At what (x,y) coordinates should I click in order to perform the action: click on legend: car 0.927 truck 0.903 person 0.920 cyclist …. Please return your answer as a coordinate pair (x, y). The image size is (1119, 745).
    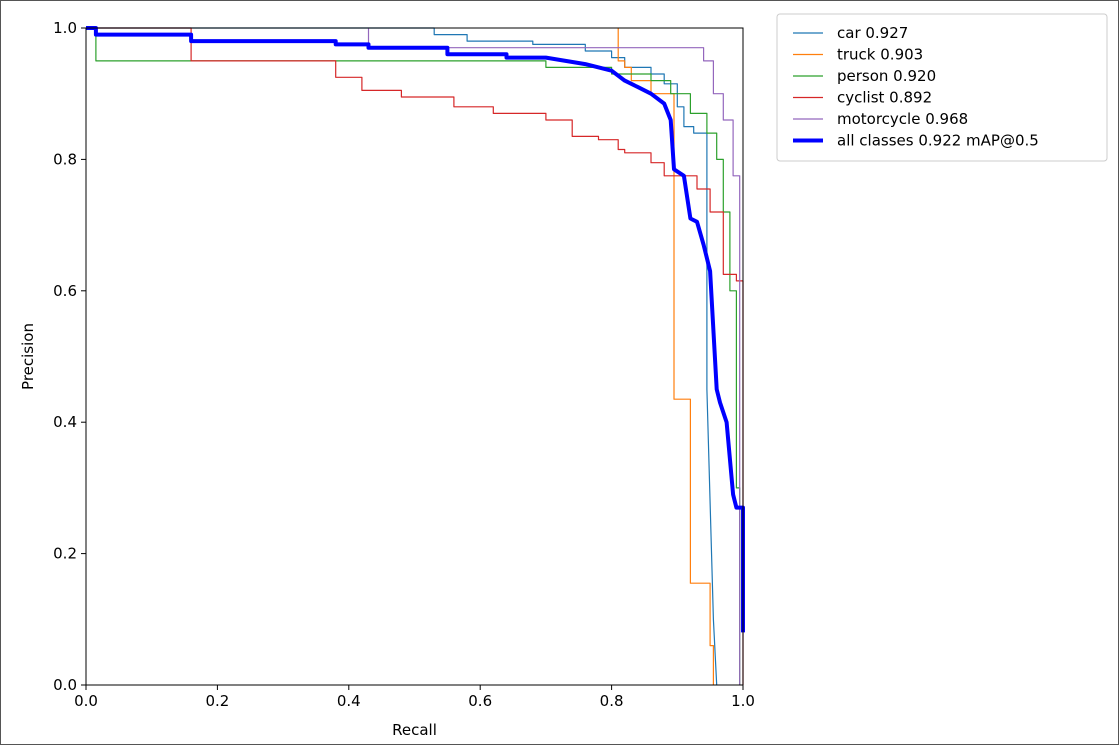
    Looking at the image, I should click on (942, 87).